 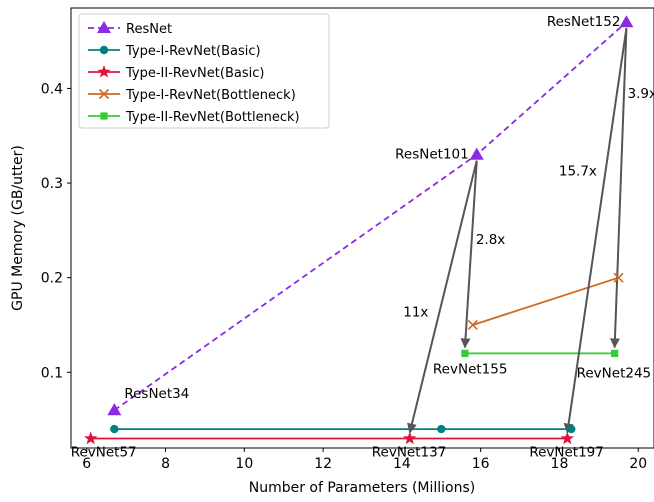 What do you see at coordinates (52, 373) in the screenshot?
I see `y-tick-label: 0.1` at bounding box center [52, 373].